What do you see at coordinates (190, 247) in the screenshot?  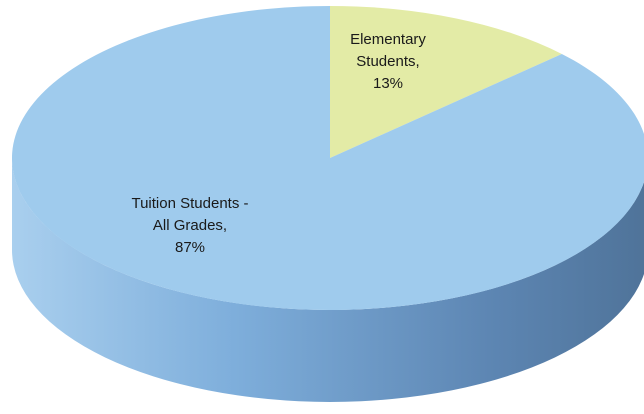 I see `pie-slice-label-line: 87%` at bounding box center [190, 247].